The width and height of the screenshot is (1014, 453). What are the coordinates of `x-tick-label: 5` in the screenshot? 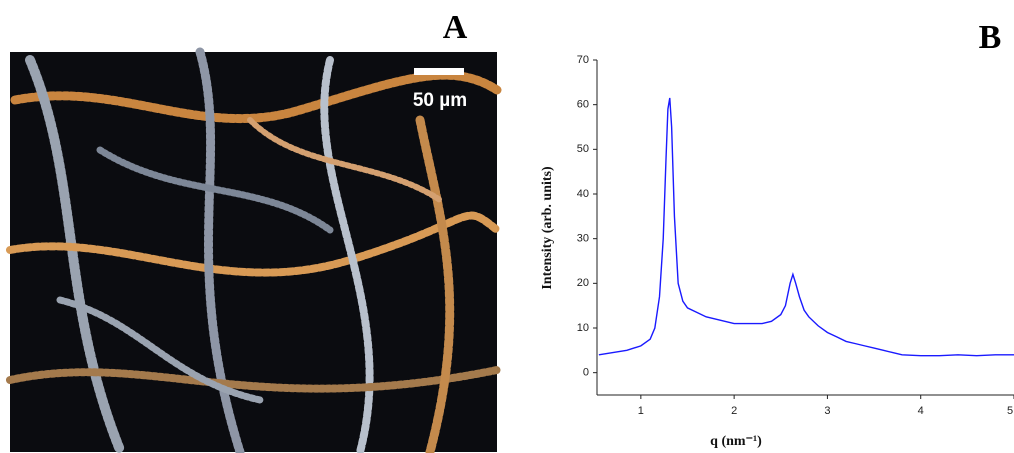 It's located at (1010, 411).